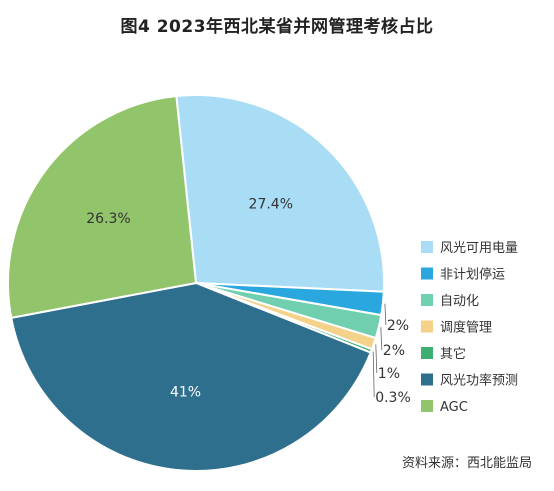  What do you see at coordinates (466, 328) in the screenshot?
I see `legend-label-4: 调度管理` at bounding box center [466, 328].